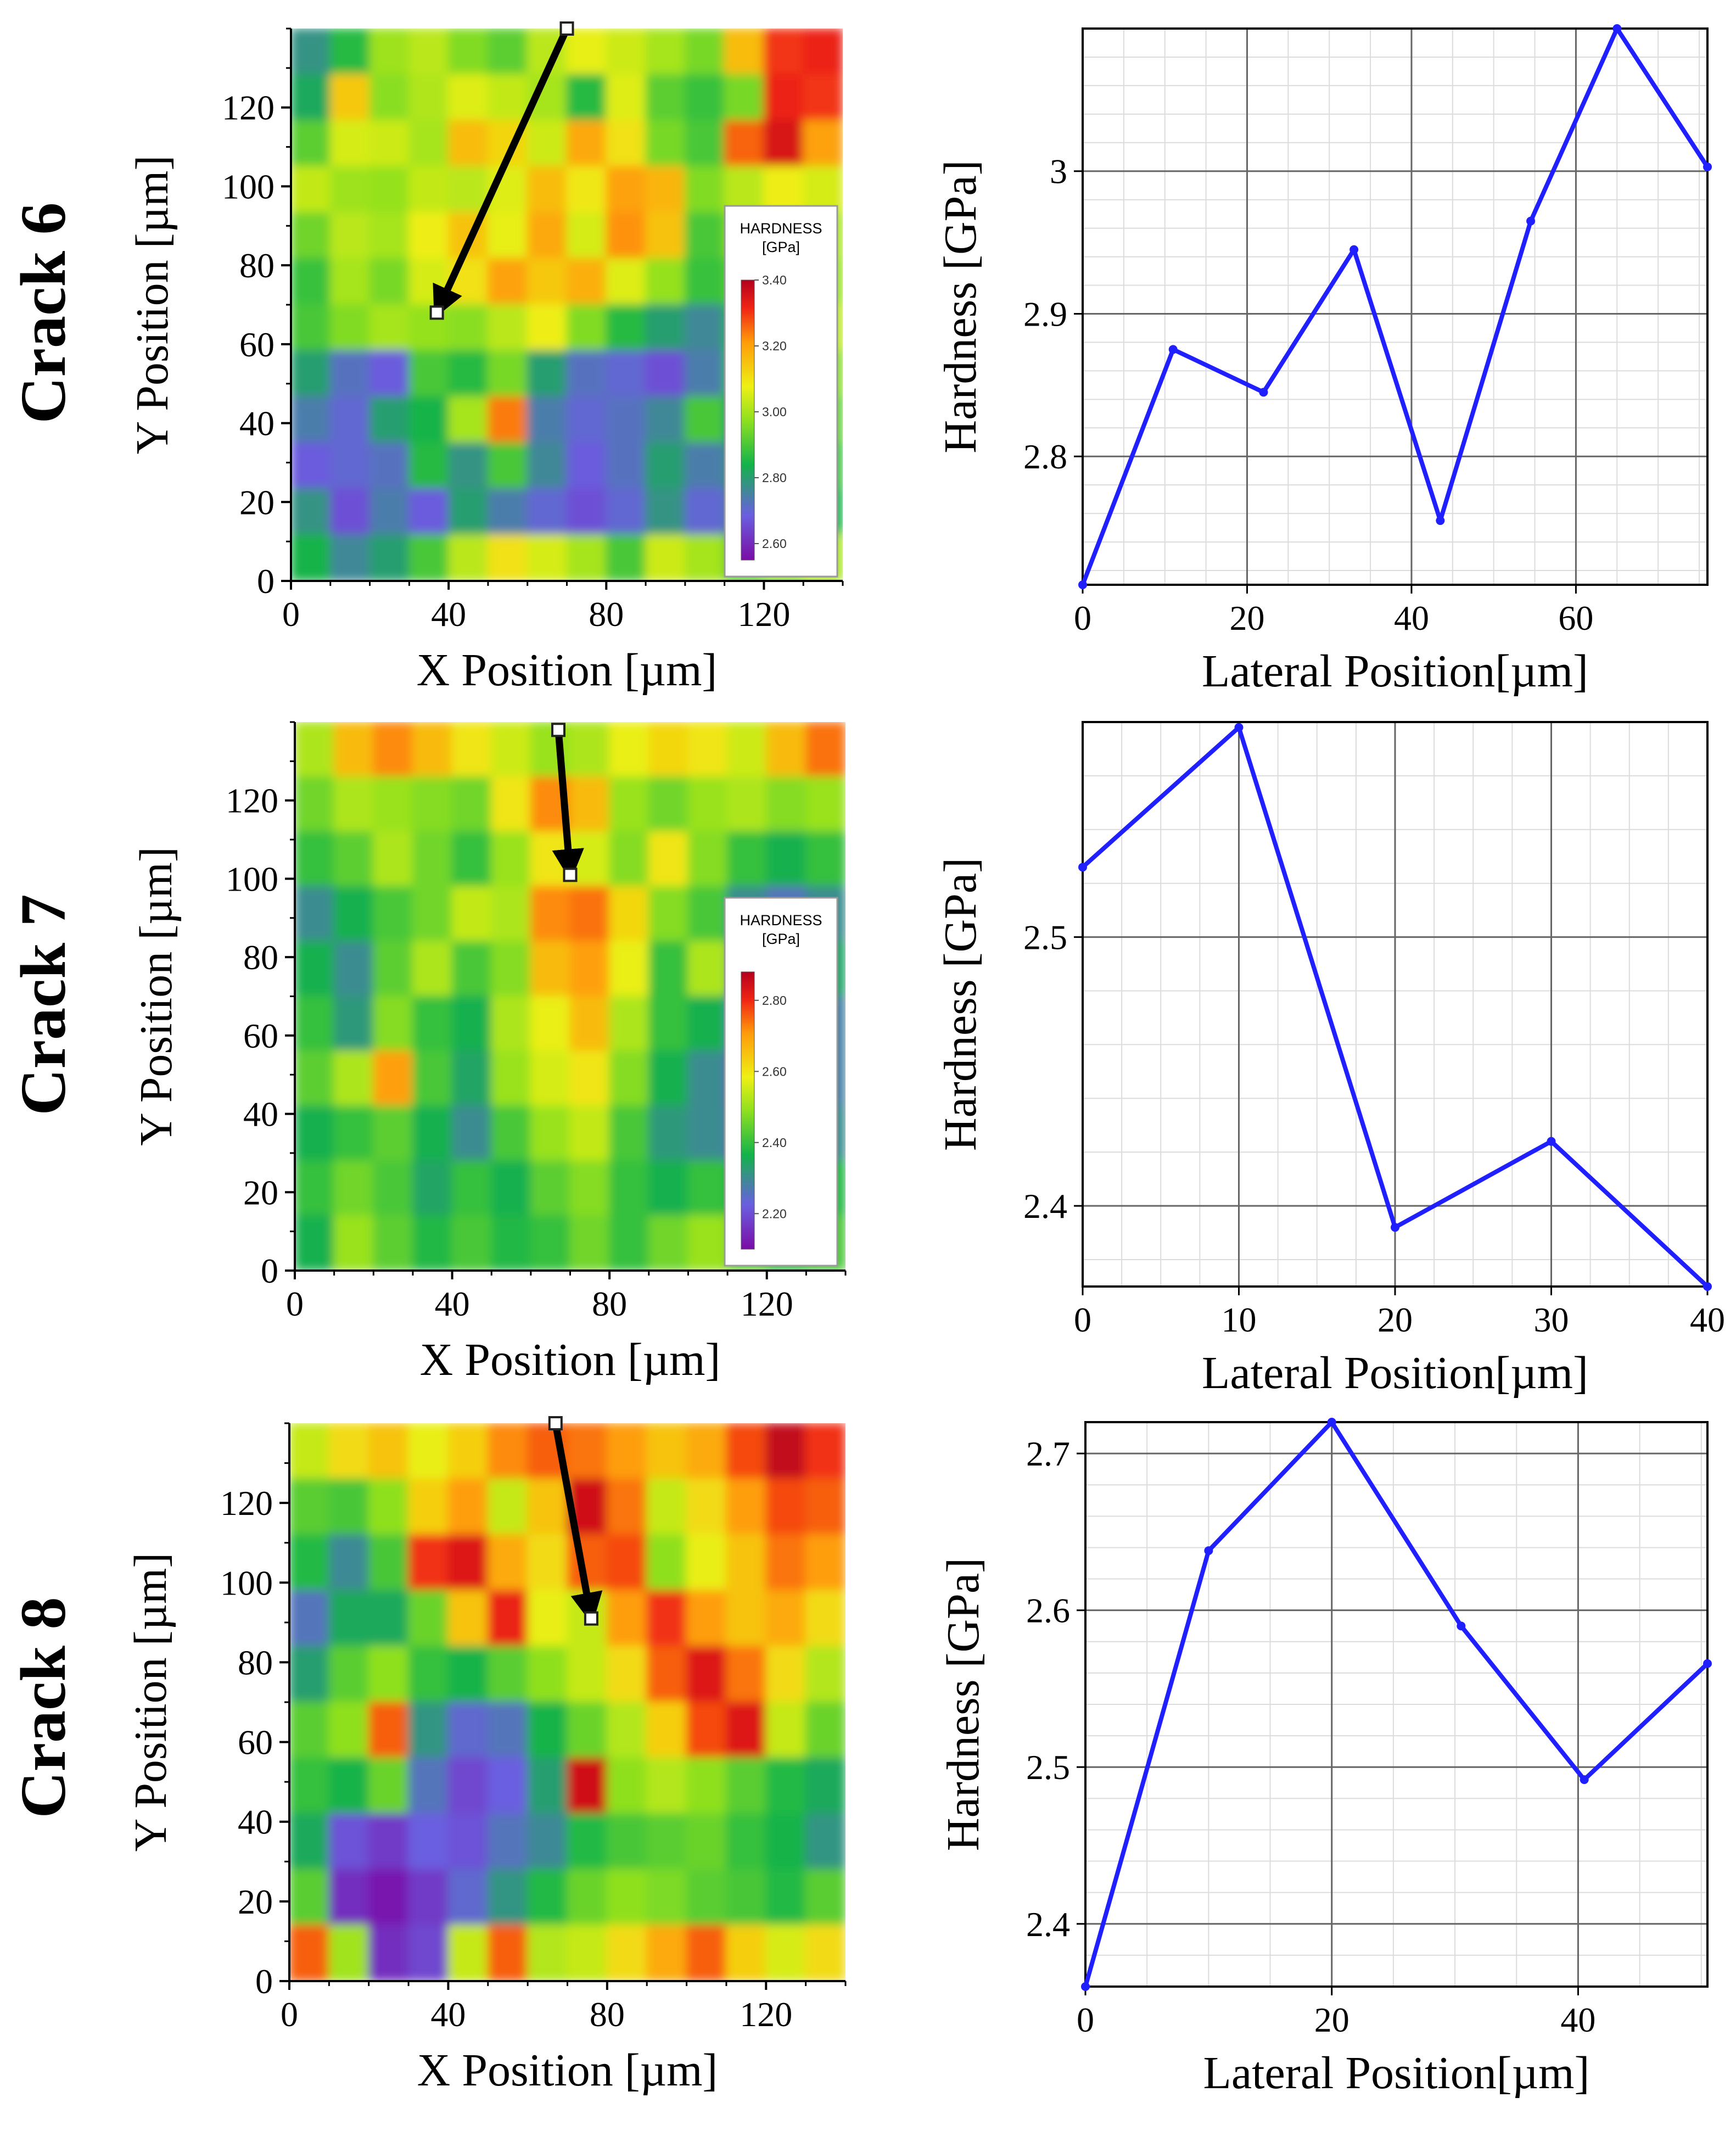 The height and width of the screenshot is (2131, 1736). I want to click on colorbar-legend: HARDNESS [GPa] 3.40 3.20 3.00 2.80 2.60, so click(781, 391).